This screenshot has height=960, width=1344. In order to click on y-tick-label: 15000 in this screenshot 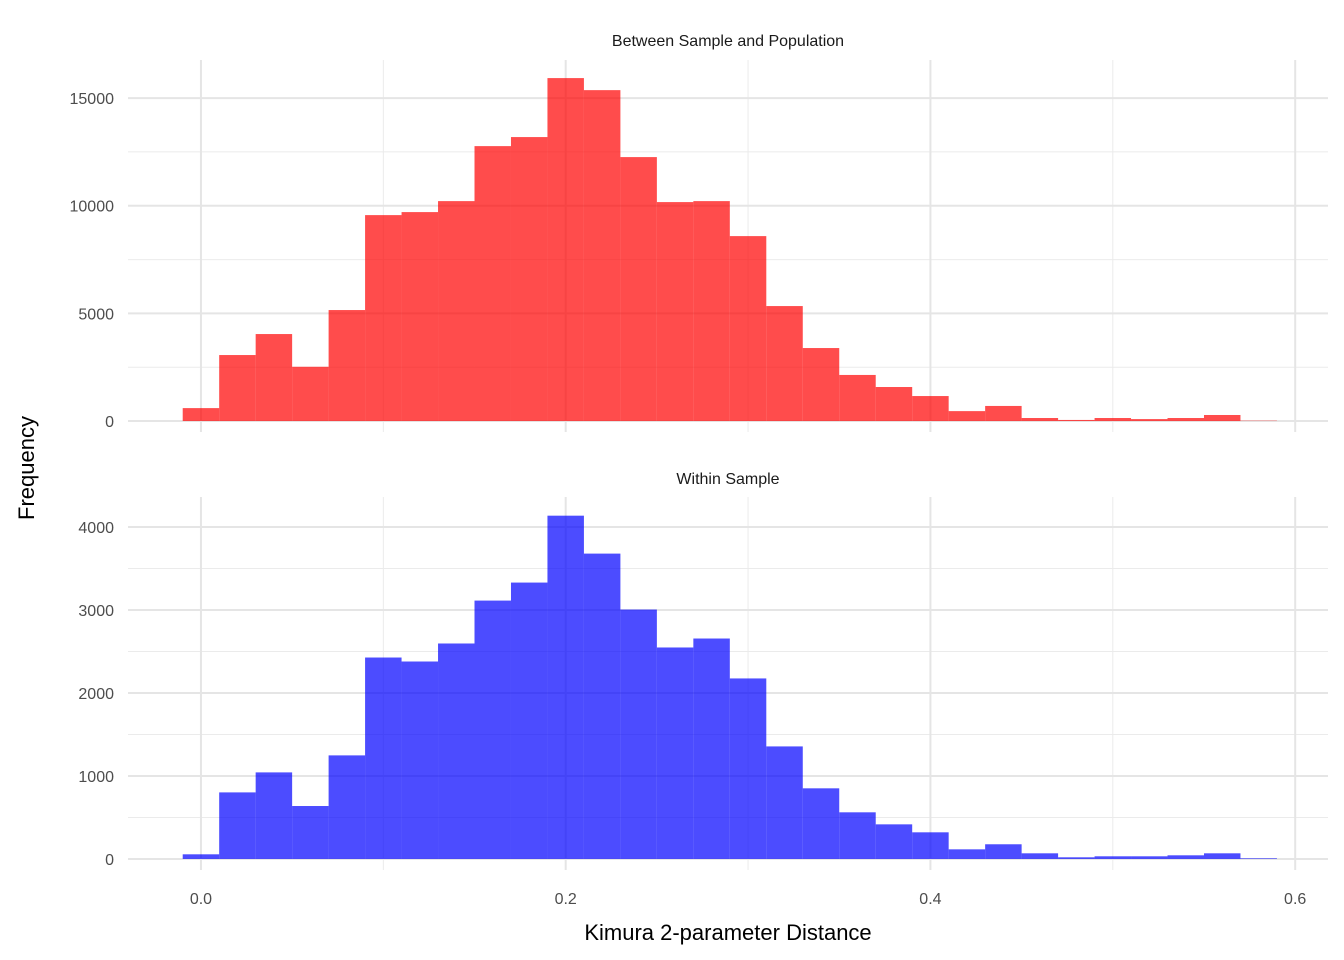, I will do `click(92, 99)`.